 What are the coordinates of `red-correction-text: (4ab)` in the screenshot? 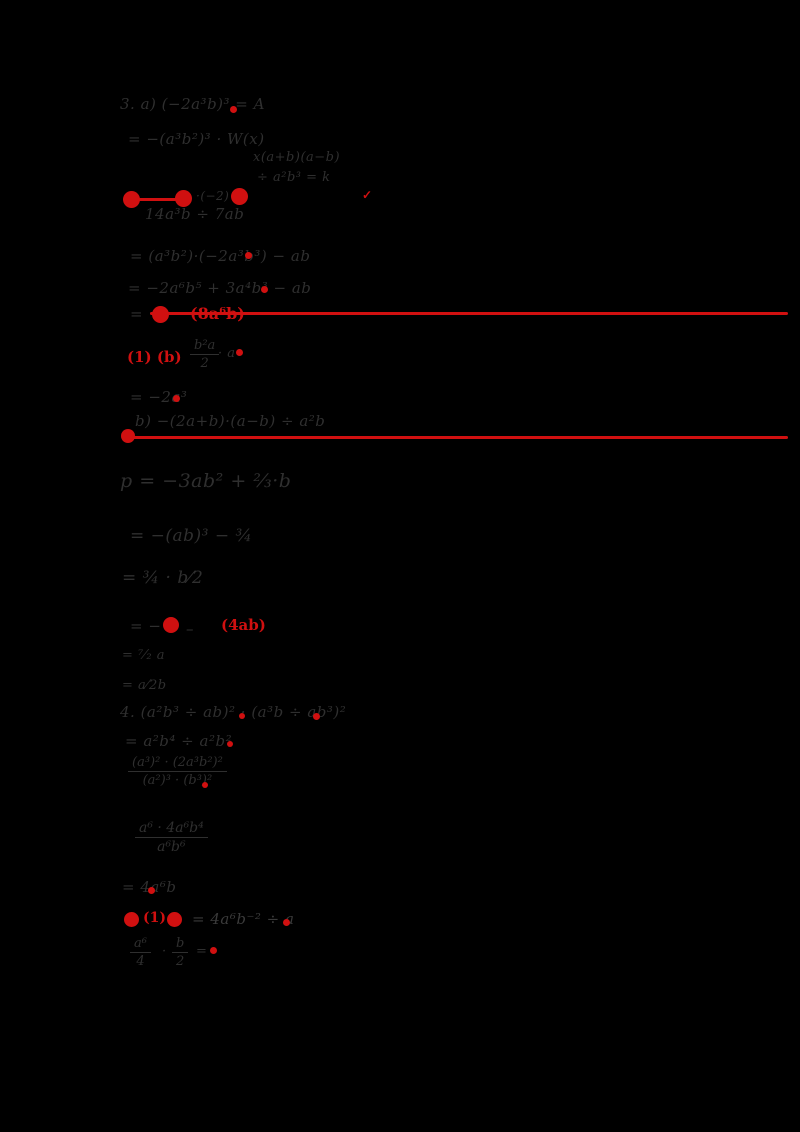 It's located at (243, 625).